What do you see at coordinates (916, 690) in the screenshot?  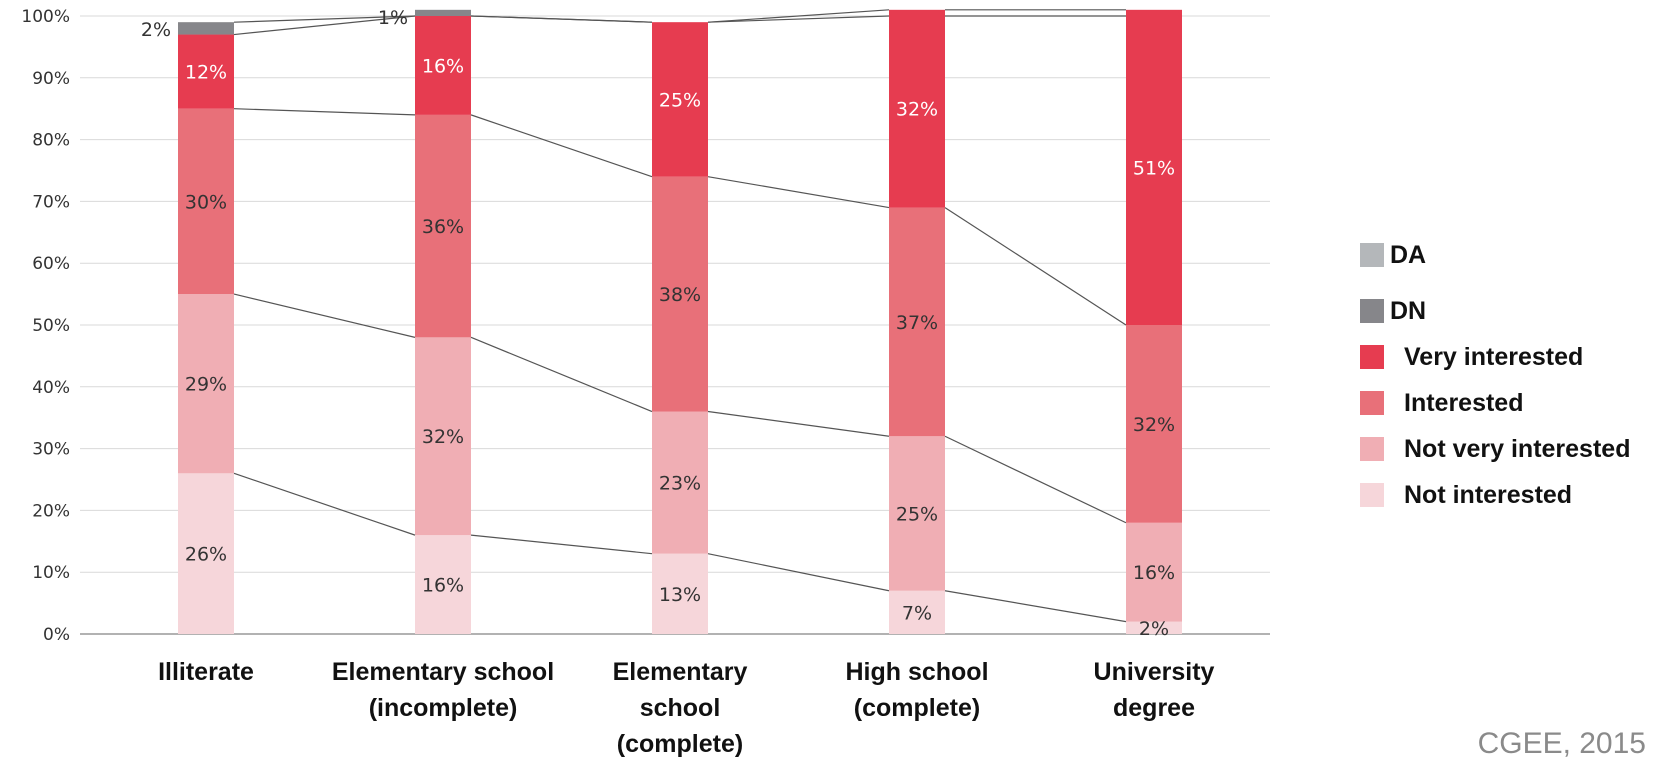 I see `x-category-label: High school (complete)` at bounding box center [916, 690].